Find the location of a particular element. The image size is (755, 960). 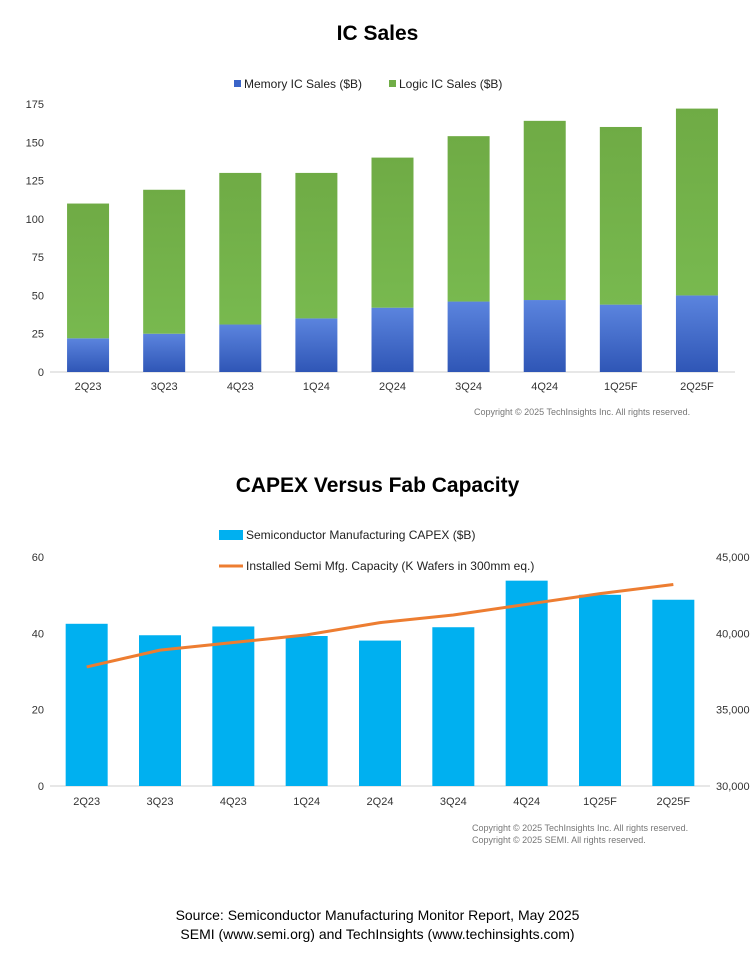

chart1-ytick-label-4: 100 is located at coordinates (35, 220).